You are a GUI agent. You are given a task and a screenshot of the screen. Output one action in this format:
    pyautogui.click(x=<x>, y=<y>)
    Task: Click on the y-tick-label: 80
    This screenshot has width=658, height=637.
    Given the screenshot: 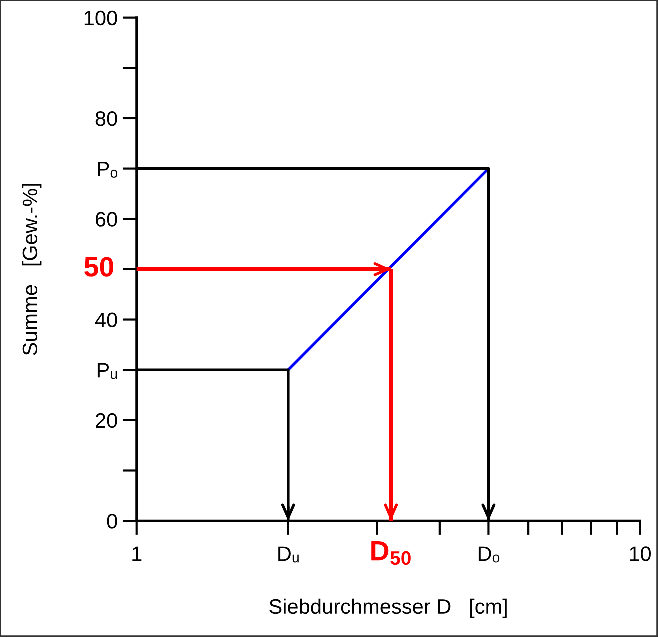 What is the action you would take?
    pyautogui.click(x=107, y=118)
    